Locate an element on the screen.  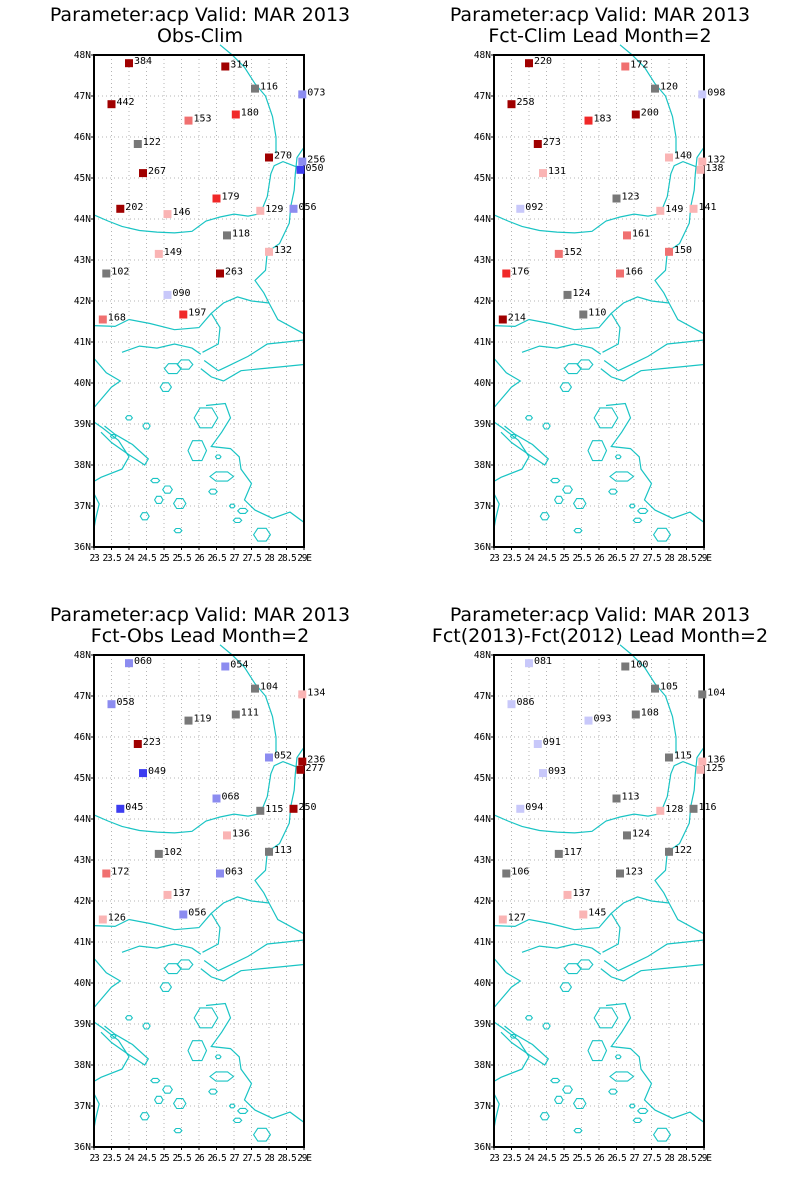
station-value-label: 146 is located at coordinates (182, 212).